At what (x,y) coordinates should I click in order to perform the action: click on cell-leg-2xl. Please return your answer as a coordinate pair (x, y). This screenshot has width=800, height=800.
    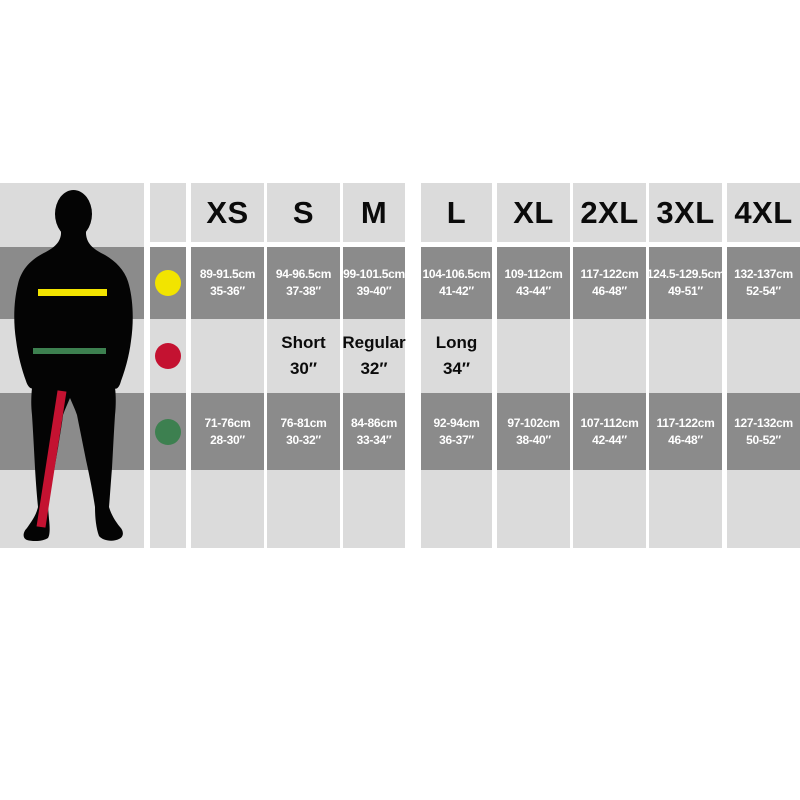
    Looking at the image, I should click on (609, 356).